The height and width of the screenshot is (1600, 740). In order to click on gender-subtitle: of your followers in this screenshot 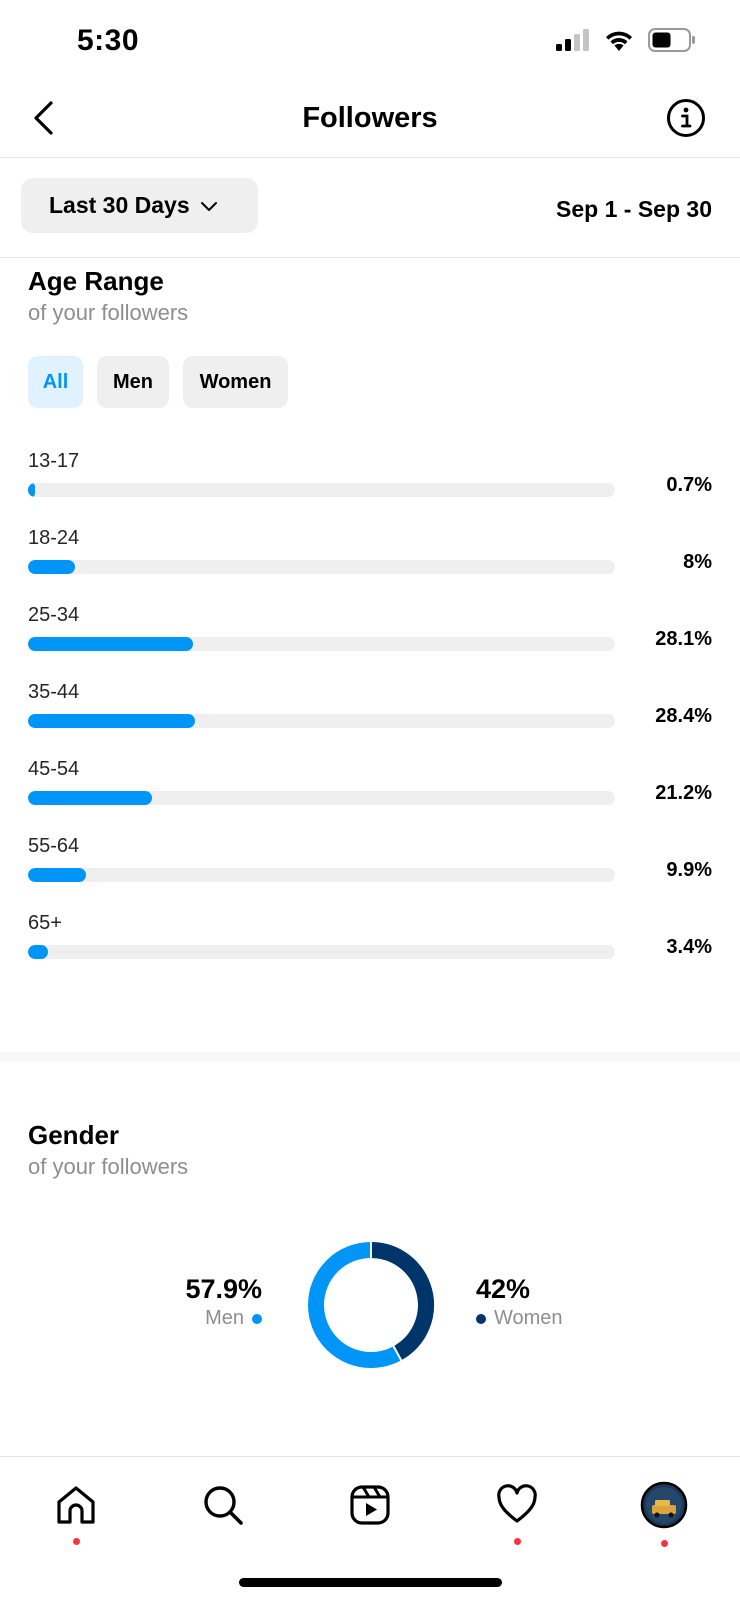, I will do `click(108, 1166)`.